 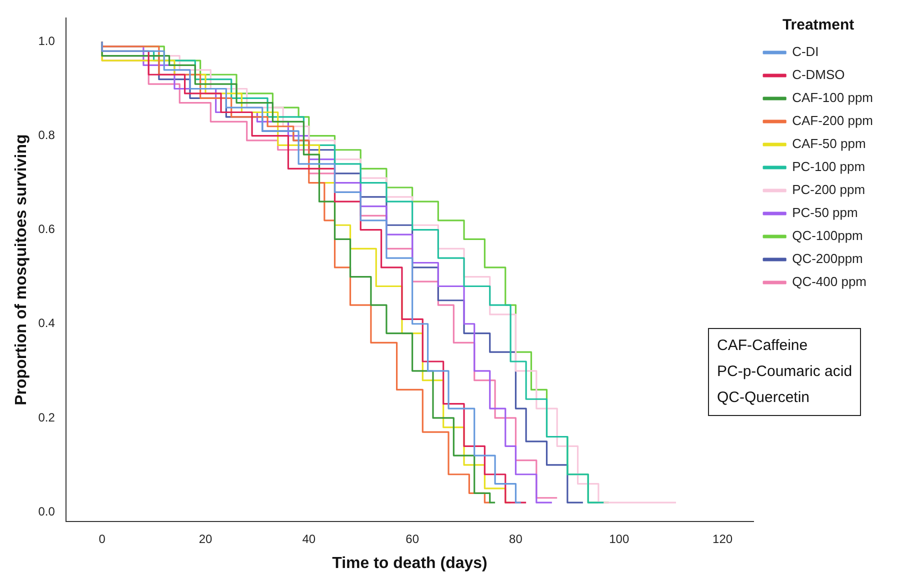 What do you see at coordinates (832, 120) in the screenshot?
I see `legend-label: CAF-200 ppm` at bounding box center [832, 120].